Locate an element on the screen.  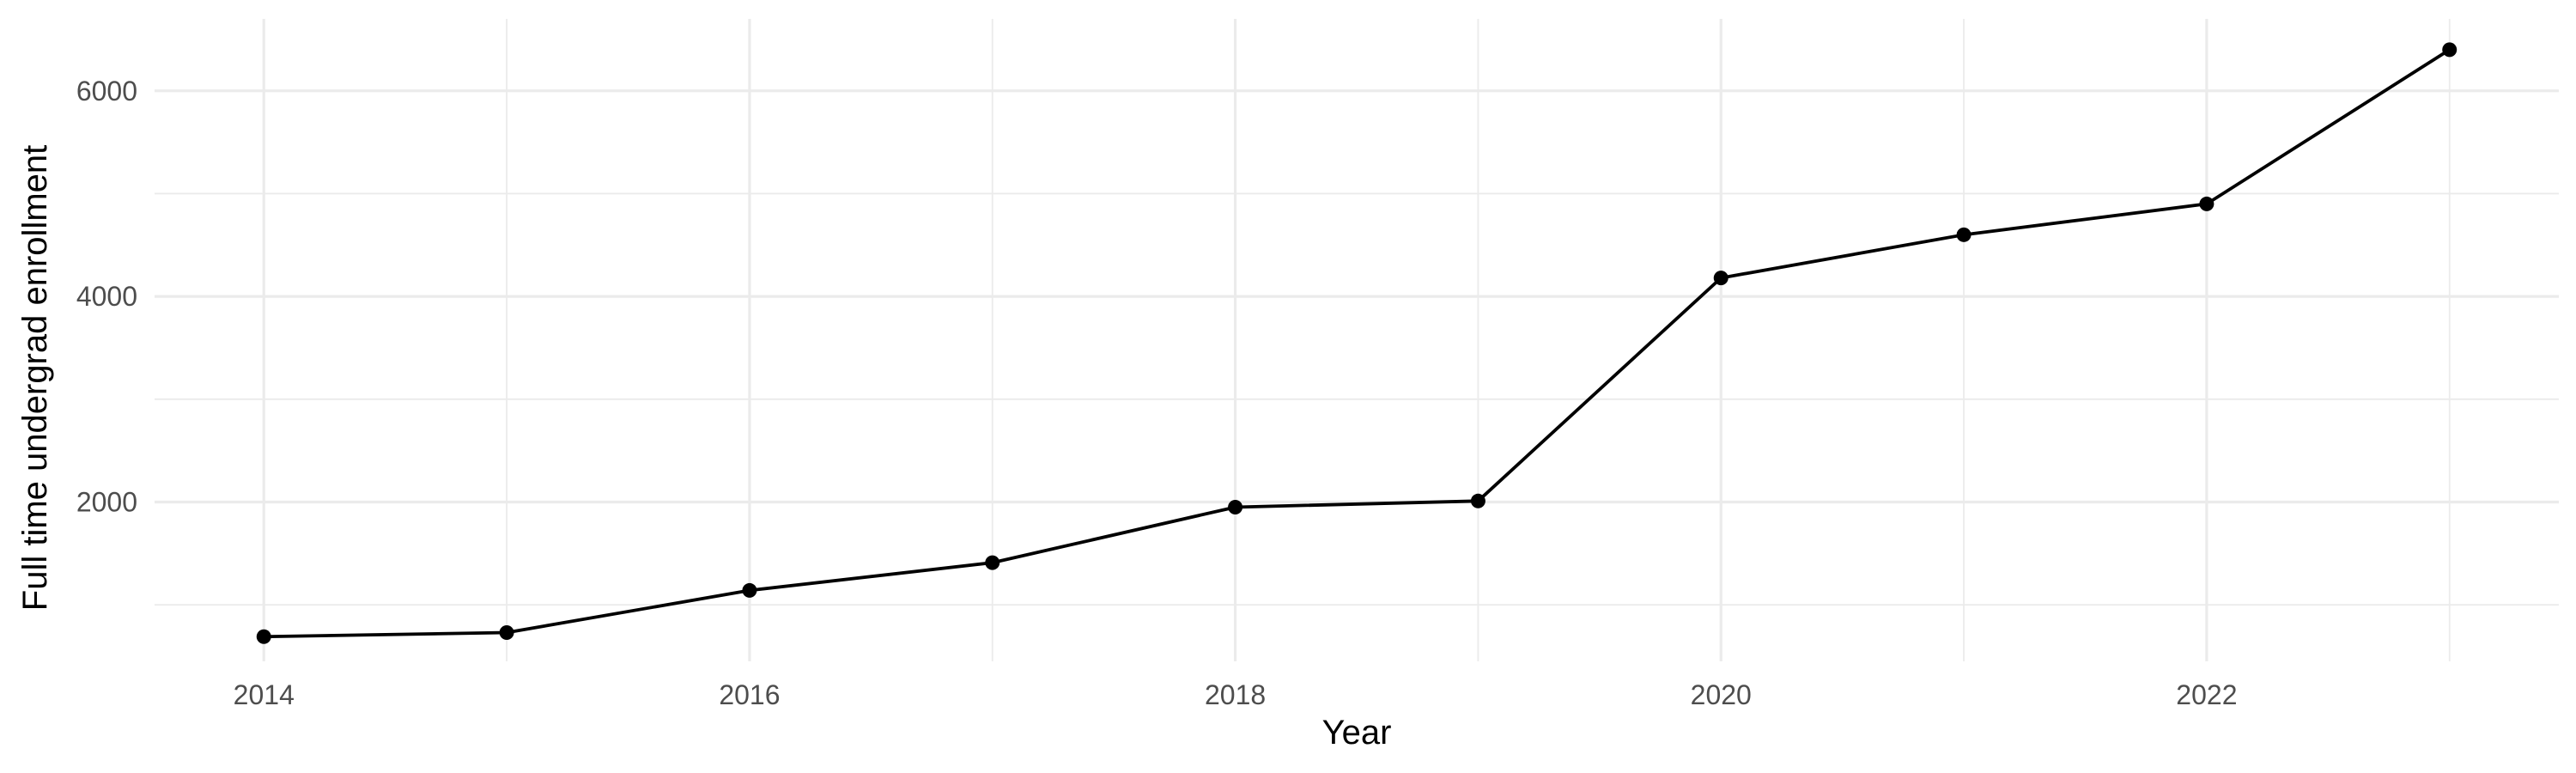
y-tick-label: 4000 is located at coordinates (106, 296).